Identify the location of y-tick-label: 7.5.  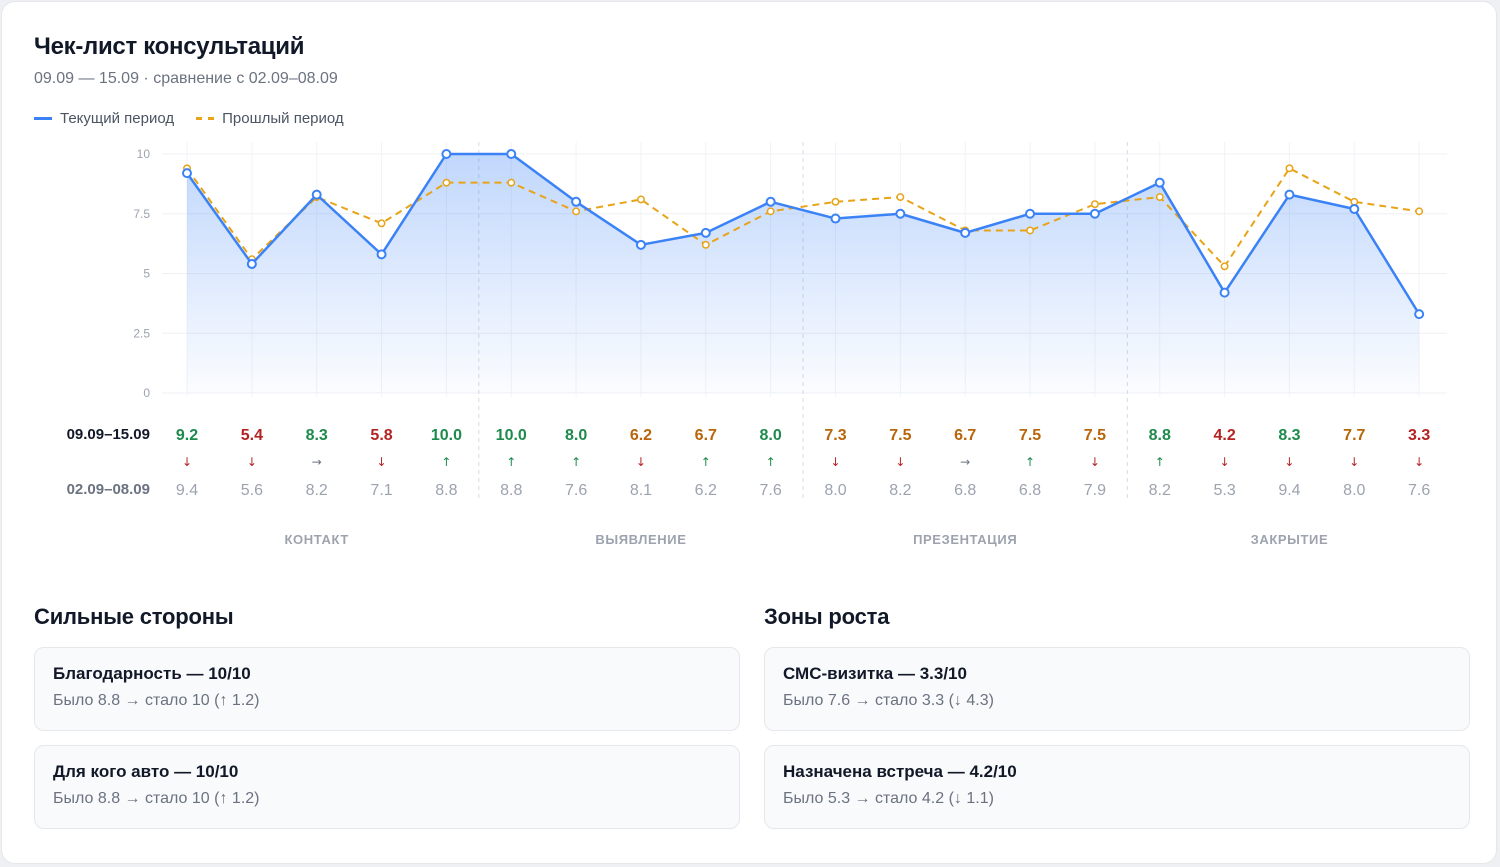
(141, 214).